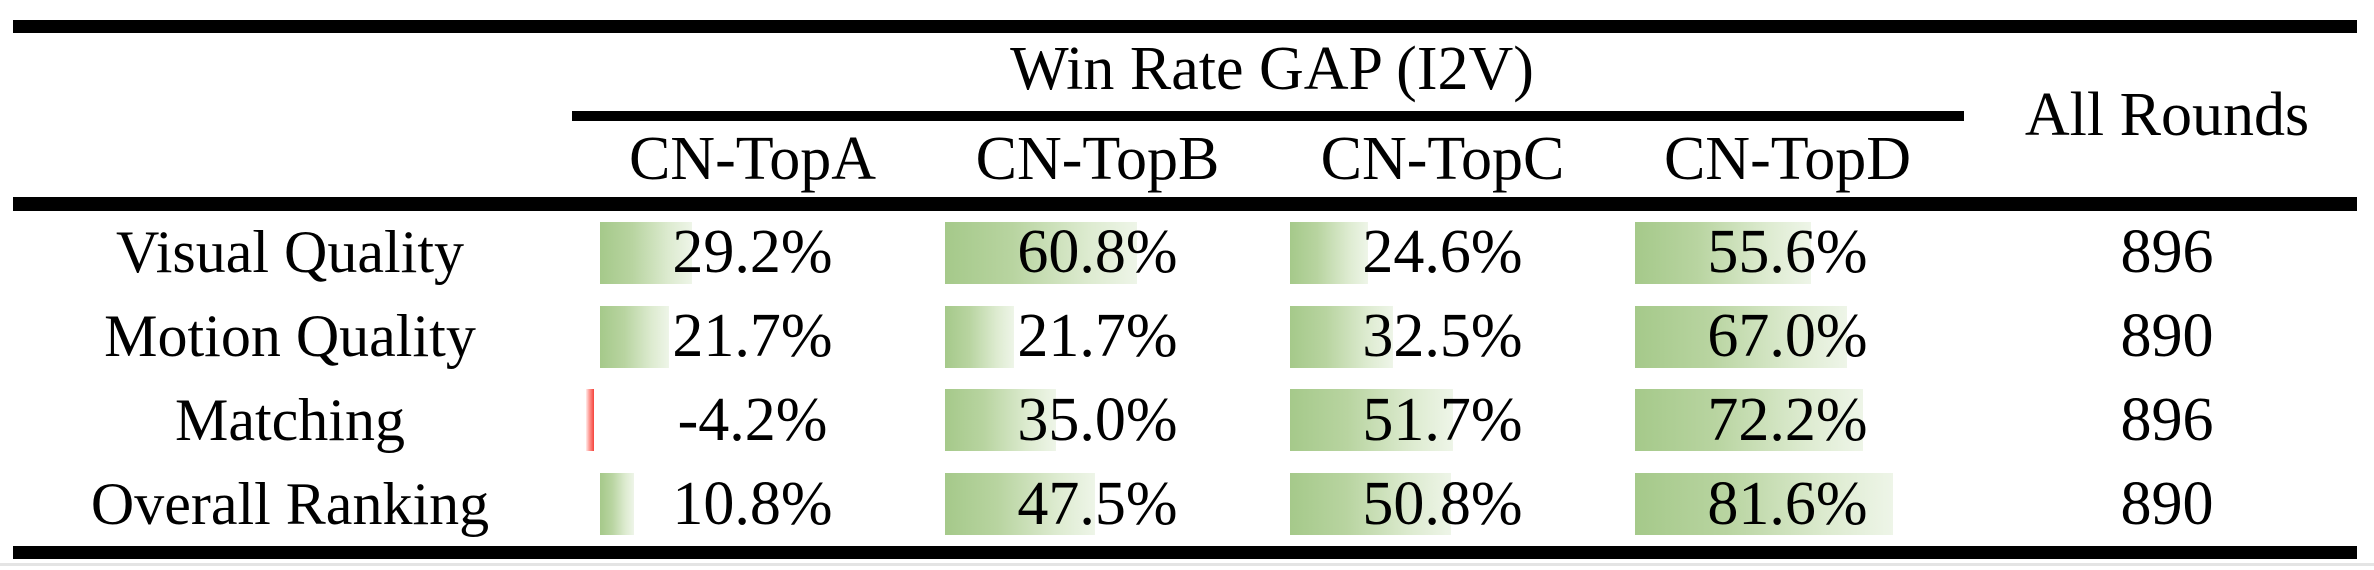  What do you see at coordinates (1185, 204) in the screenshot?
I see `header-separator-rule` at bounding box center [1185, 204].